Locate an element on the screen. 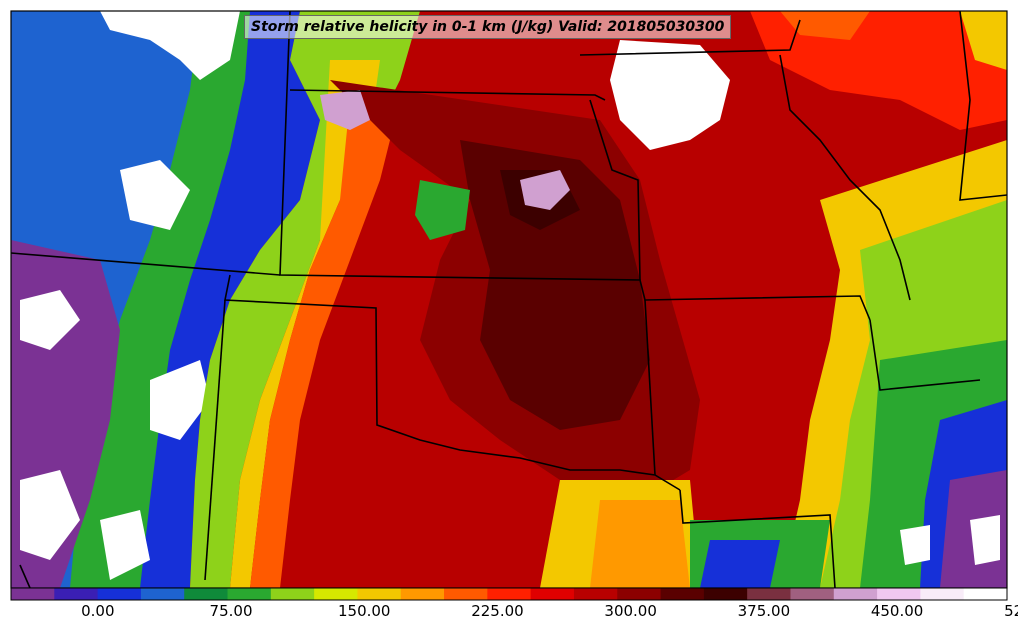 The height and width of the screenshot is (633, 1018). colorbar-tick-label: 0.00 is located at coordinates (98, 611).